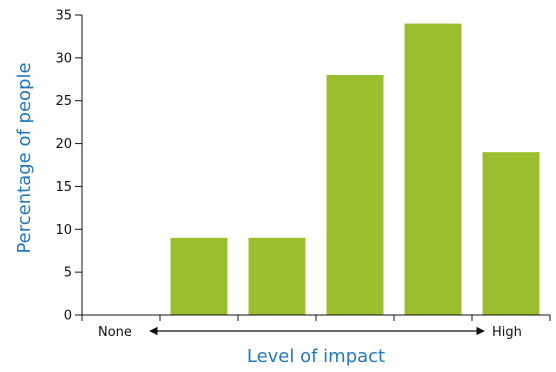  I want to click on x-axis-title: Level of impact, so click(316, 356).